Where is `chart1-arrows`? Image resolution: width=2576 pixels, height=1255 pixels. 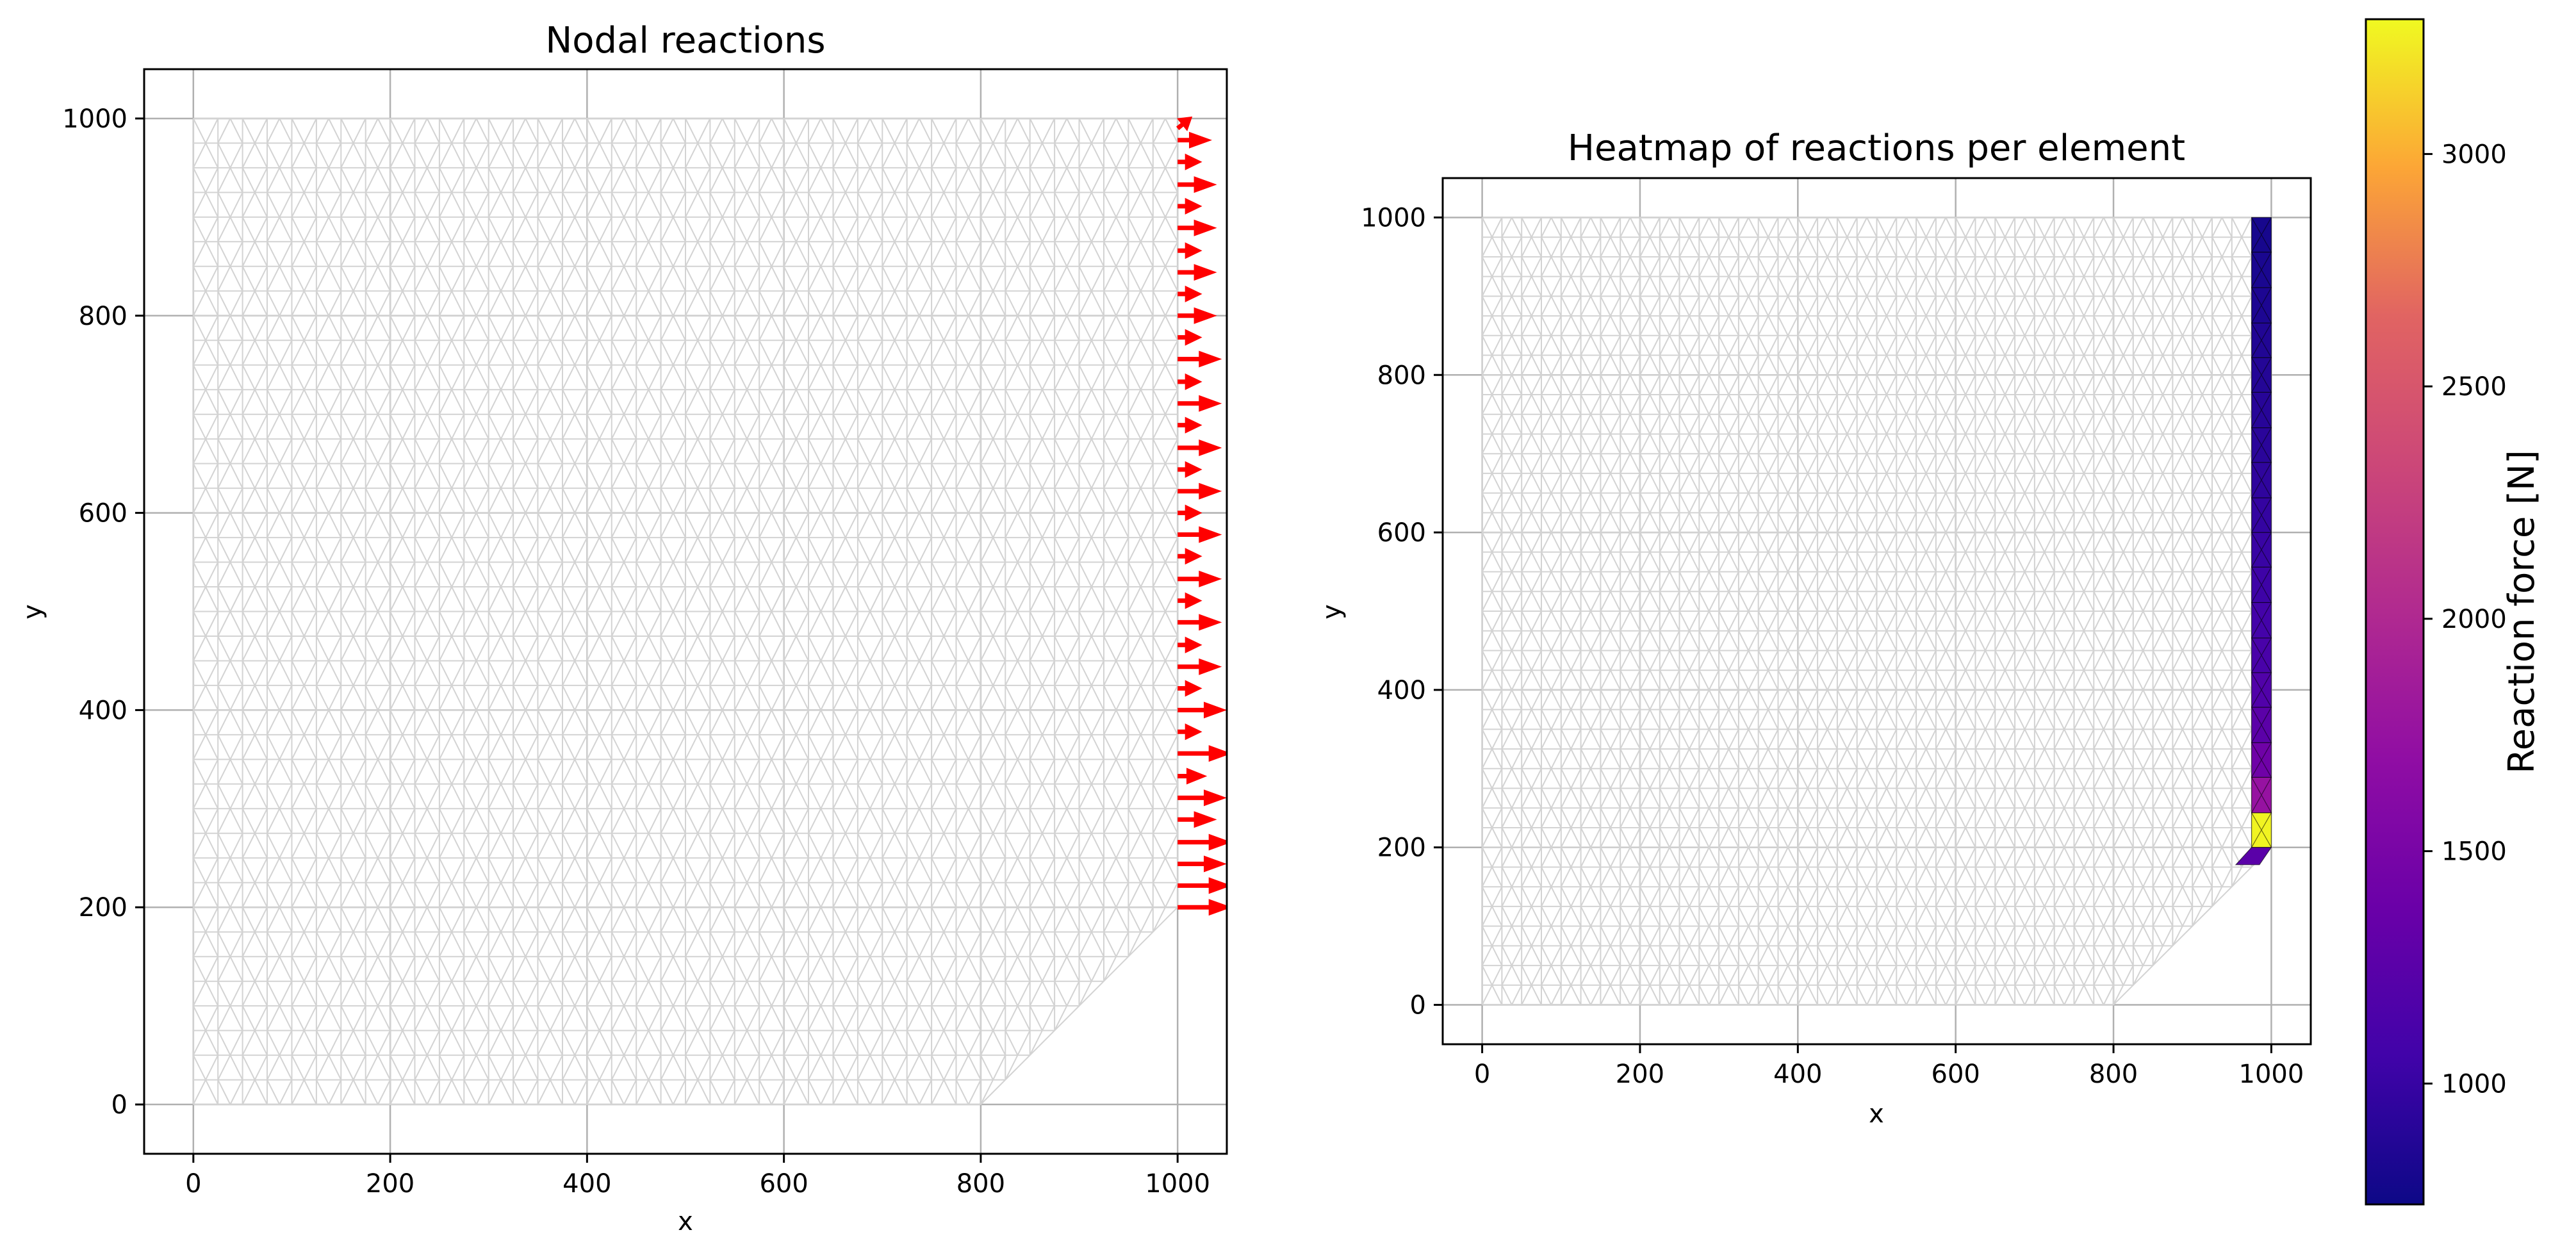
chart1-arrows is located at coordinates (1201, 516).